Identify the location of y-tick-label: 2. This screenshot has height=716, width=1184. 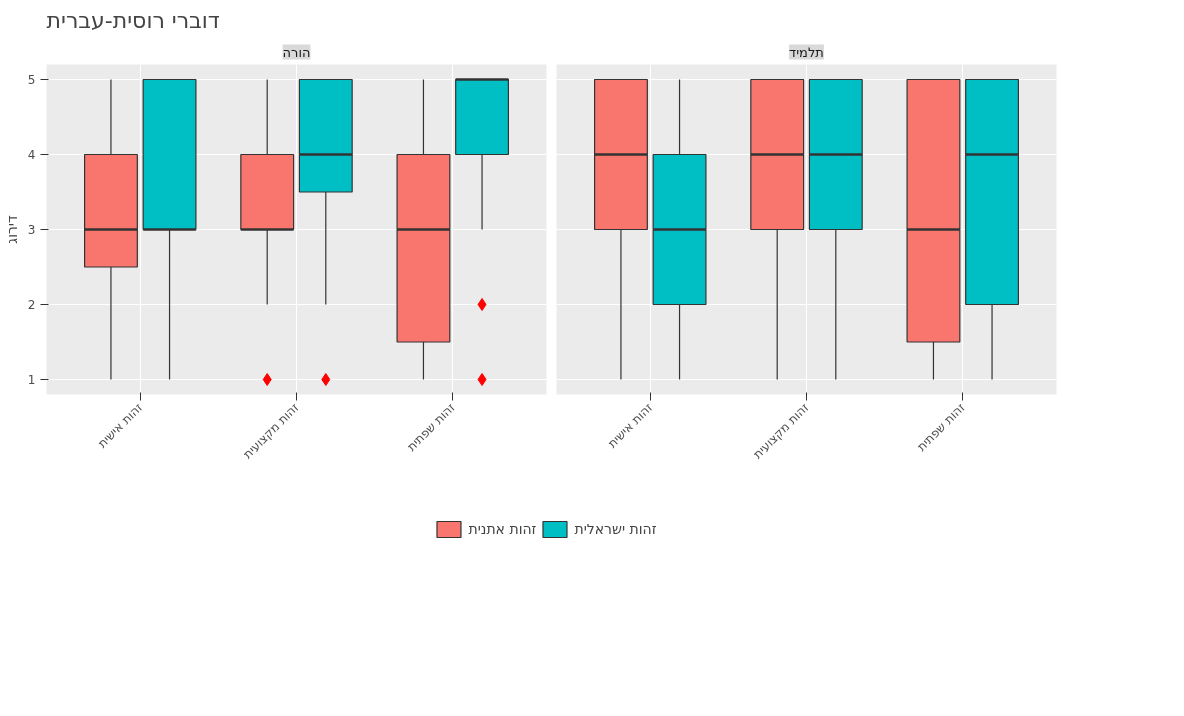
(31, 305).